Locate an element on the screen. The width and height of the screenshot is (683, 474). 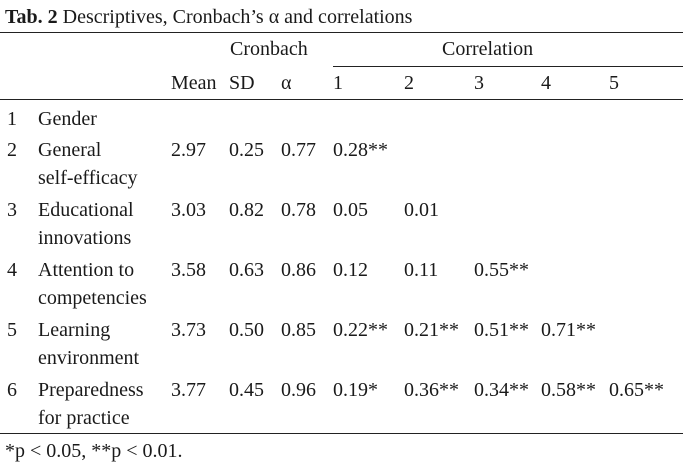
mean-value: 3.58 is located at coordinates (188, 270).